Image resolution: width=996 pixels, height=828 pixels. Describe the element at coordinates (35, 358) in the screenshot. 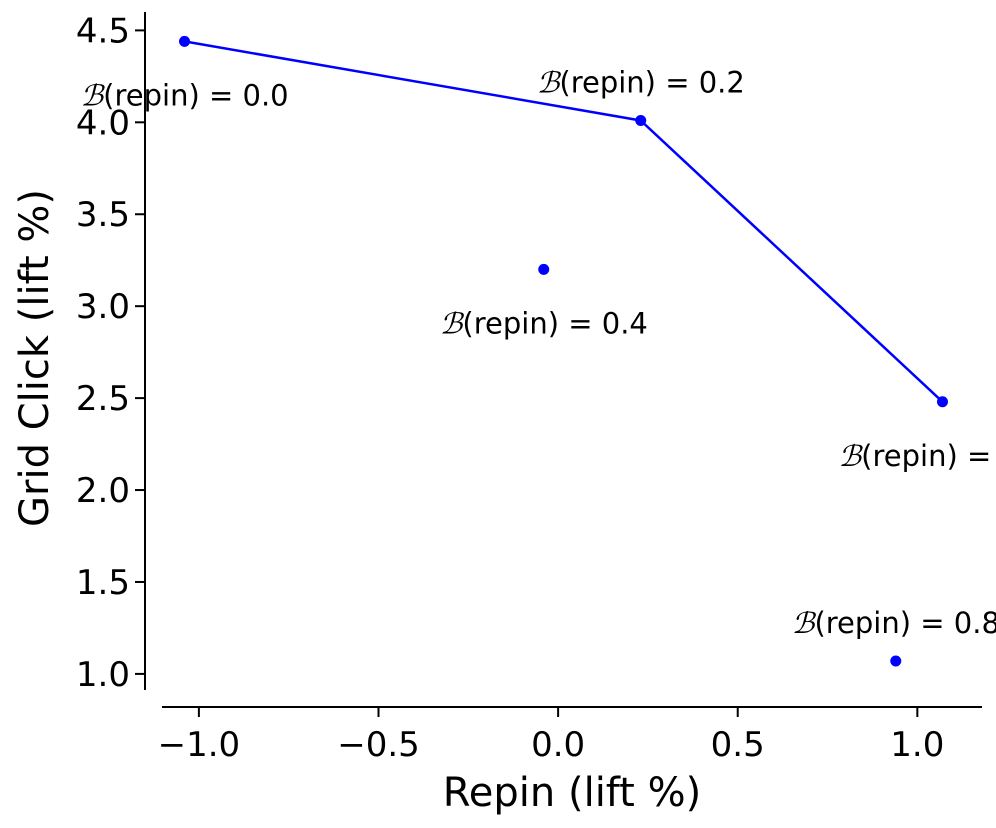

I see `y-axis-title: Grid Click (lift %)` at that location.